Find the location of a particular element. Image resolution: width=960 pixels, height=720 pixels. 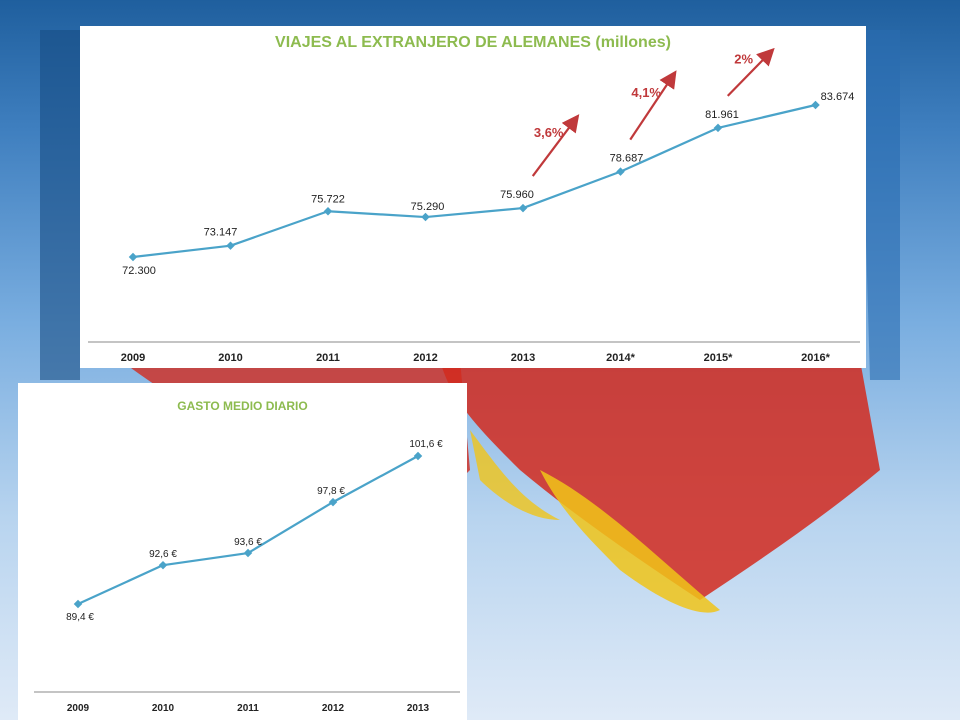

chart-title: GASTO MEDIO DIARIO is located at coordinates (242, 406).